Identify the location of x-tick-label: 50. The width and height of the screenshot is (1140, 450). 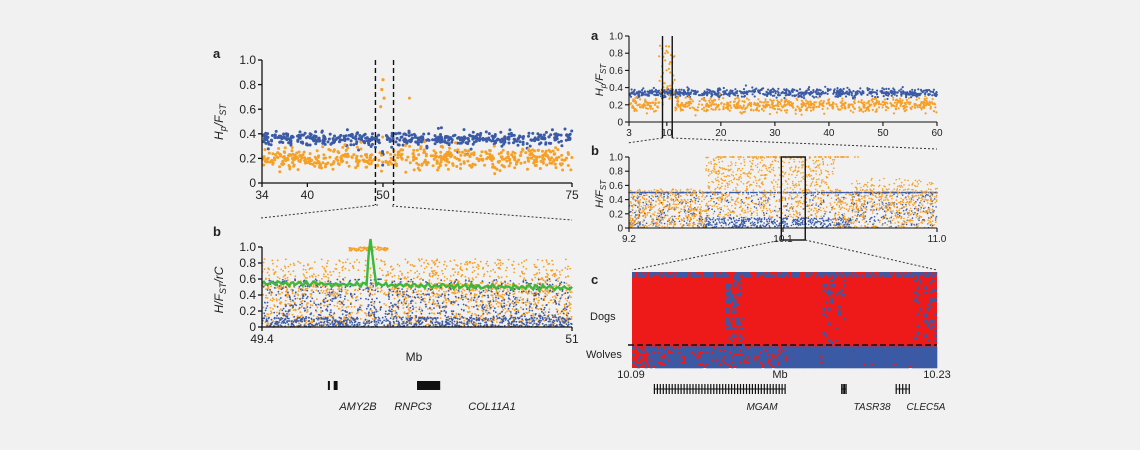
(383, 195).